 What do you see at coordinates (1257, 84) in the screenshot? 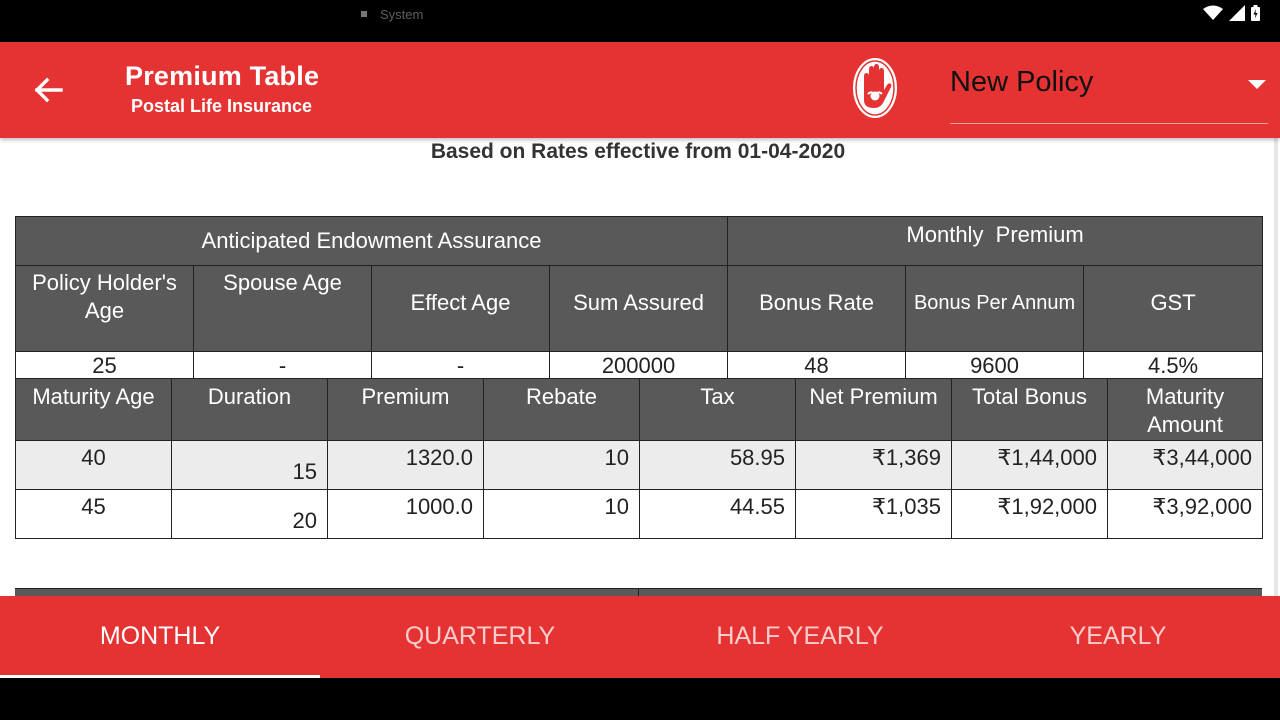
I see `dropdown-arrow-icon` at bounding box center [1257, 84].